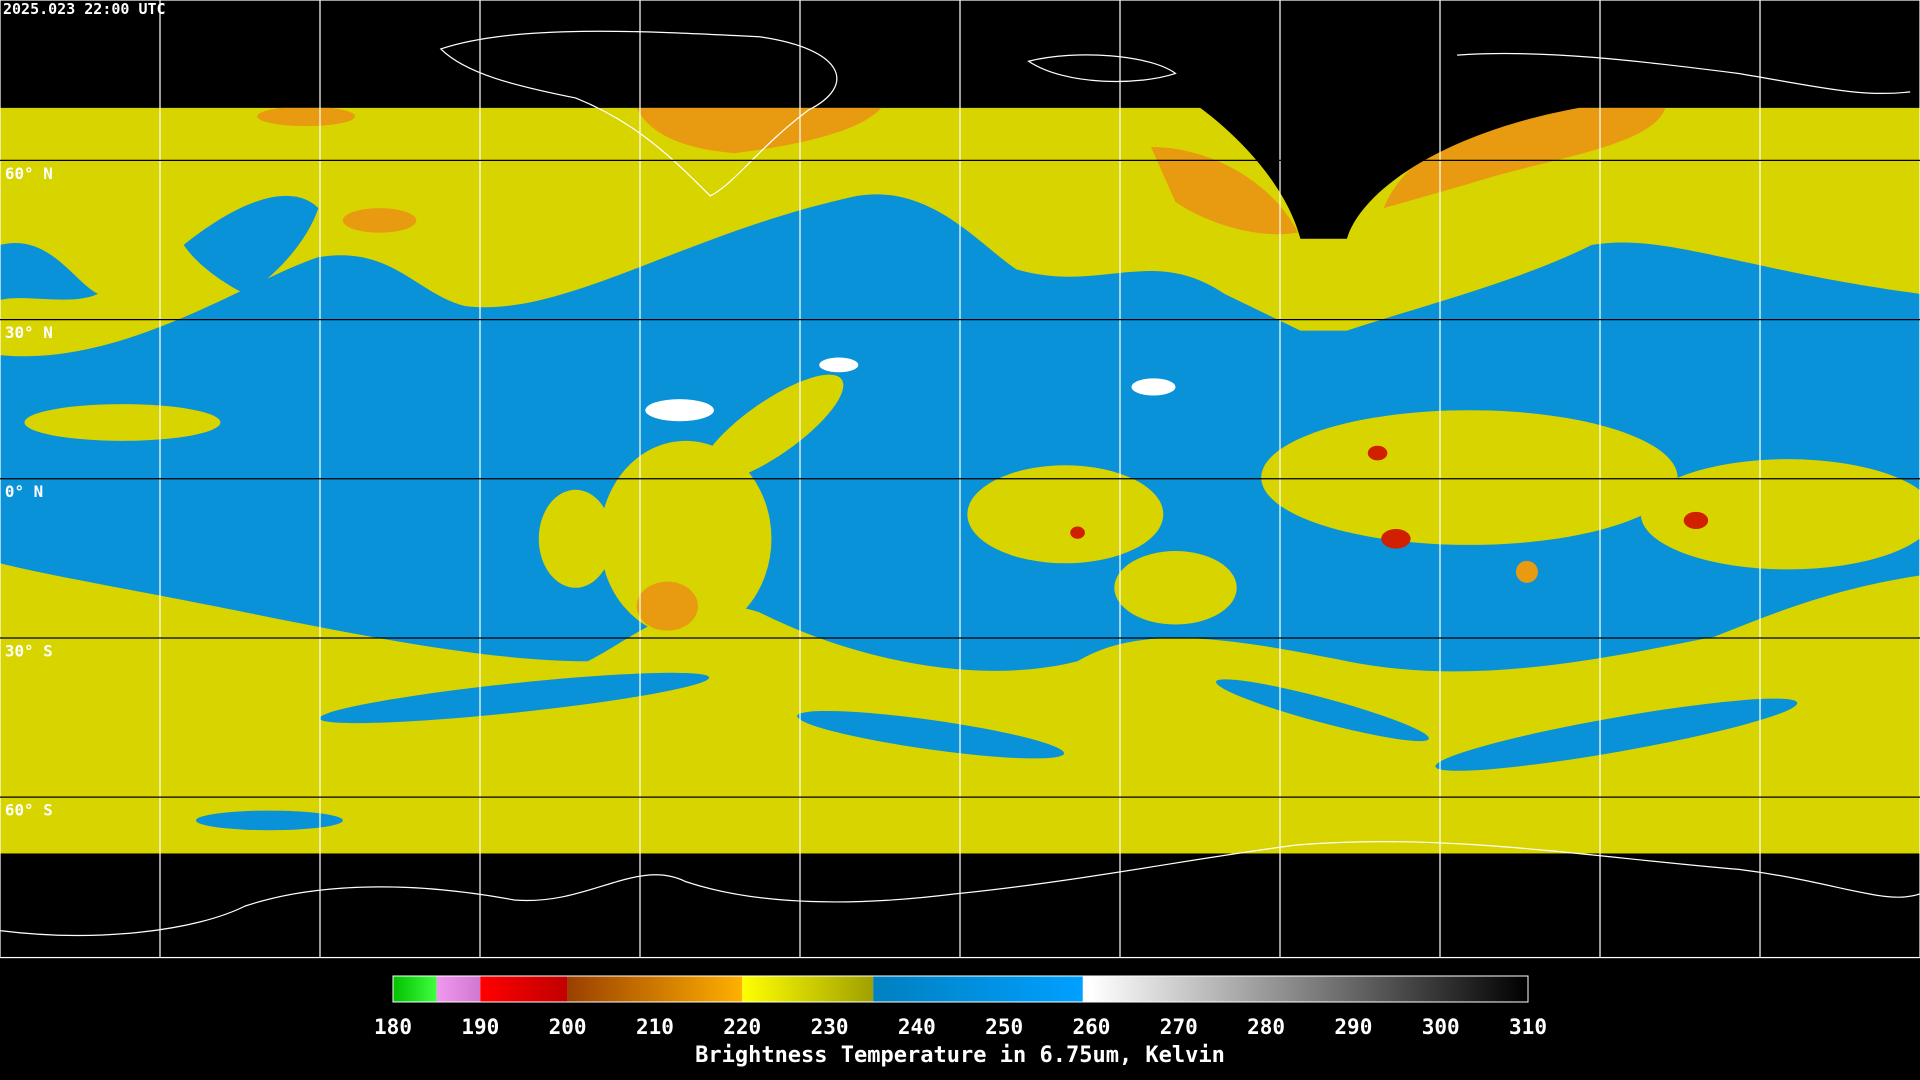  What do you see at coordinates (917, 1027) in the screenshot?
I see `colorbar-tick-label: 240` at bounding box center [917, 1027].